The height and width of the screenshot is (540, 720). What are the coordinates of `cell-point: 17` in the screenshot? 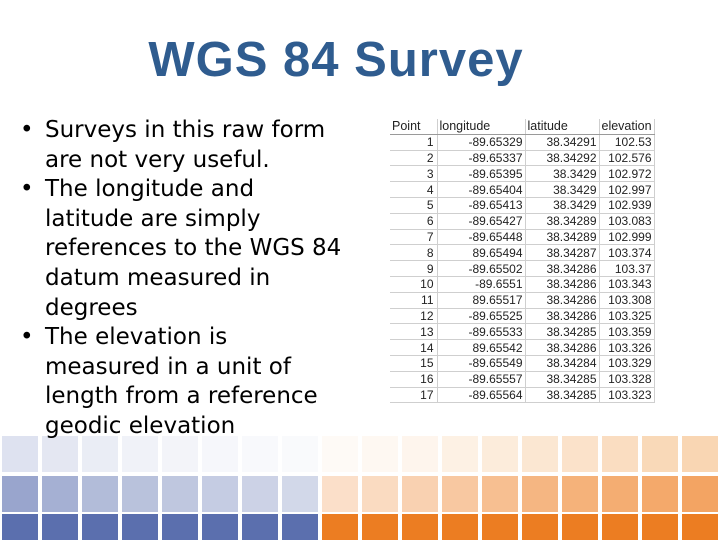 It's located at (414, 395).